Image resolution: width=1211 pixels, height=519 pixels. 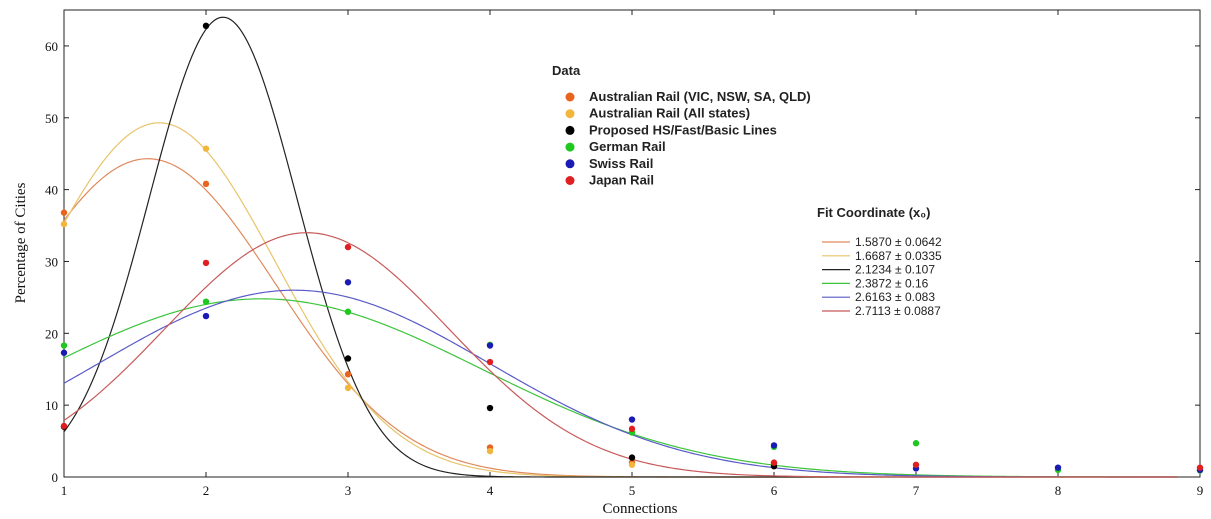 I want to click on x-tick-label: 7, so click(x=916, y=490).